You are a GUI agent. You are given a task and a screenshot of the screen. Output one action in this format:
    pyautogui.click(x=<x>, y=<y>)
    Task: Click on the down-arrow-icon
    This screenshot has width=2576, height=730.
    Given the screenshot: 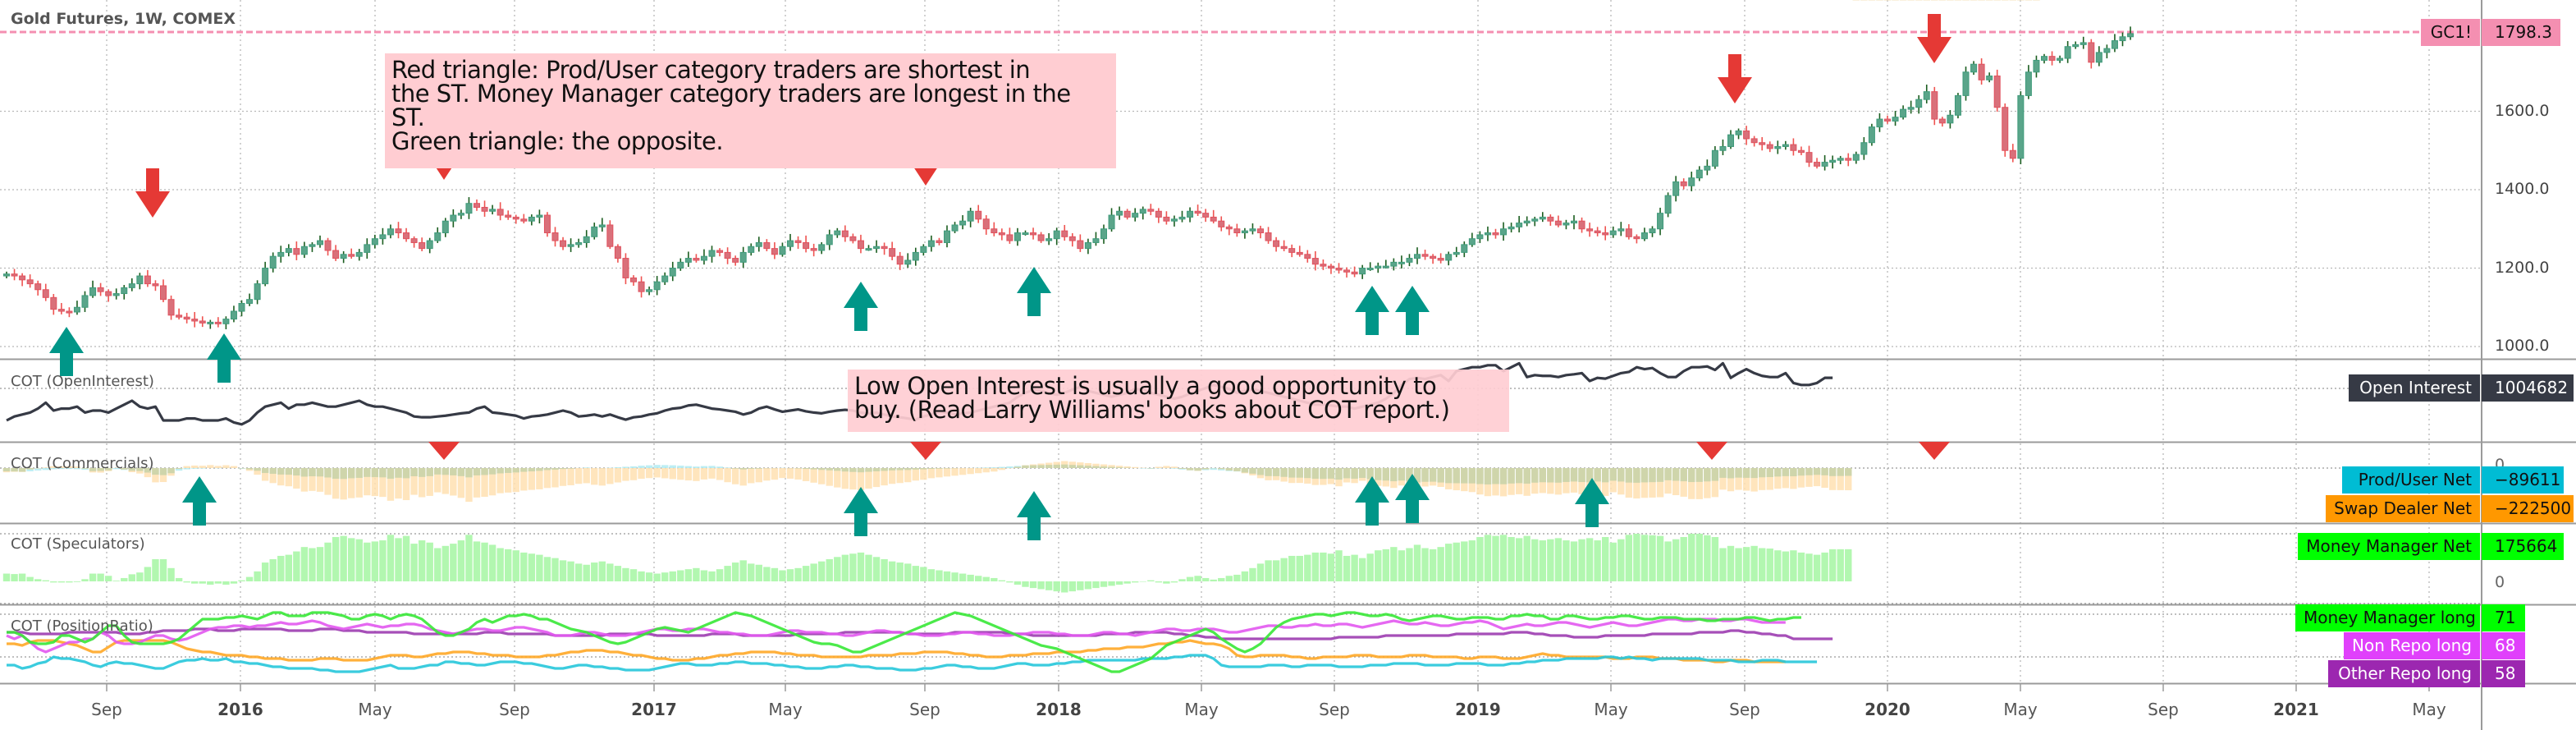 What is the action you would take?
    pyautogui.click(x=152, y=193)
    